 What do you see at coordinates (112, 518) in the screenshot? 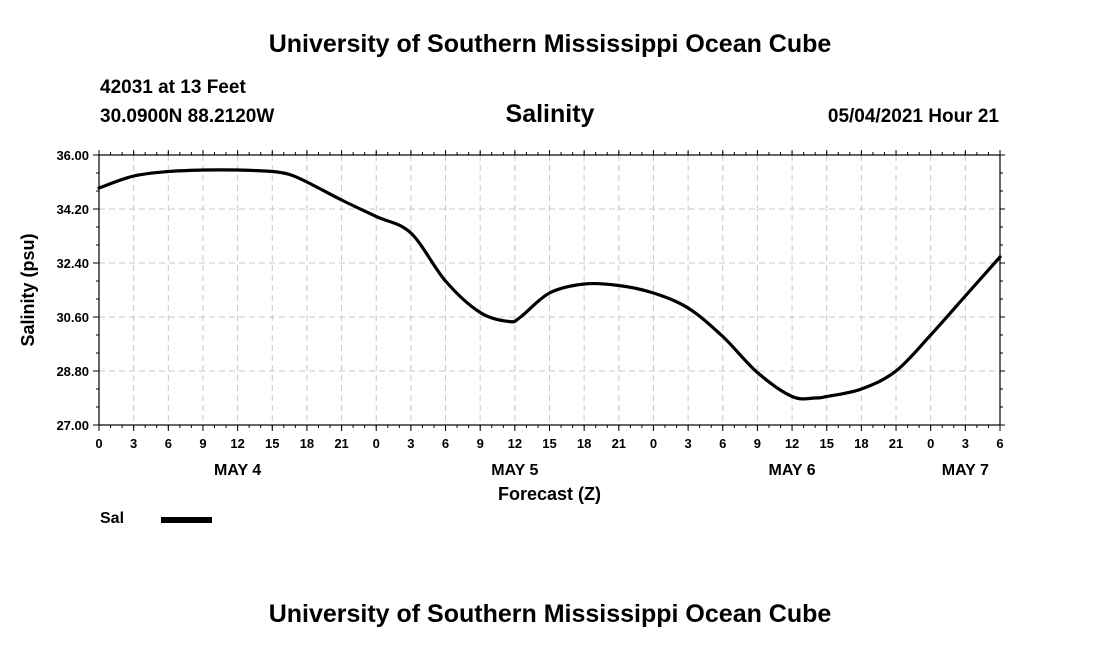
I see `legend-series-label: Sal` at bounding box center [112, 518].